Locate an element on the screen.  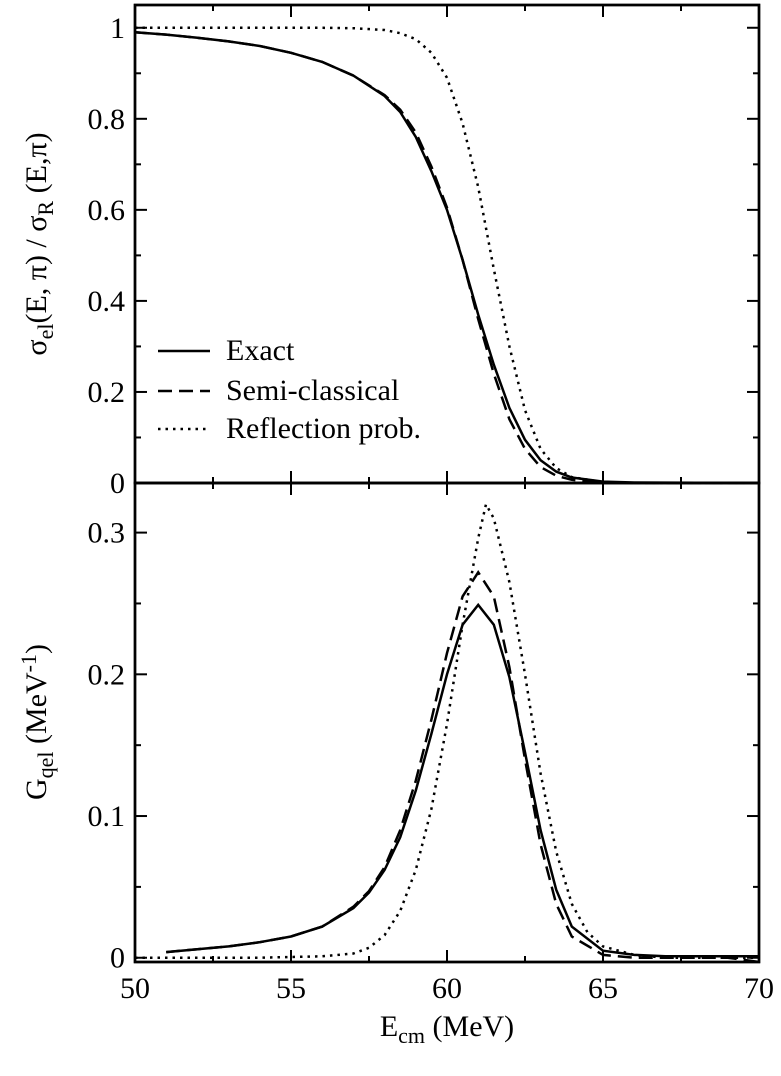
y-axis-title-bottom-part: G is located at coordinates (36, 789).